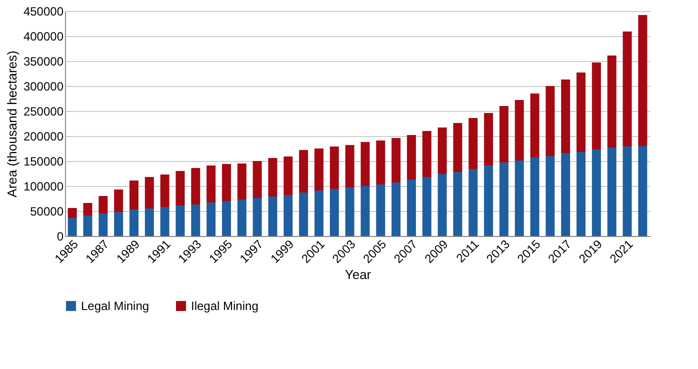 Image resolution: width=698 pixels, height=369 pixels. What do you see at coordinates (43, 111) in the screenshot?
I see `y-tick-label: 250000` at bounding box center [43, 111].